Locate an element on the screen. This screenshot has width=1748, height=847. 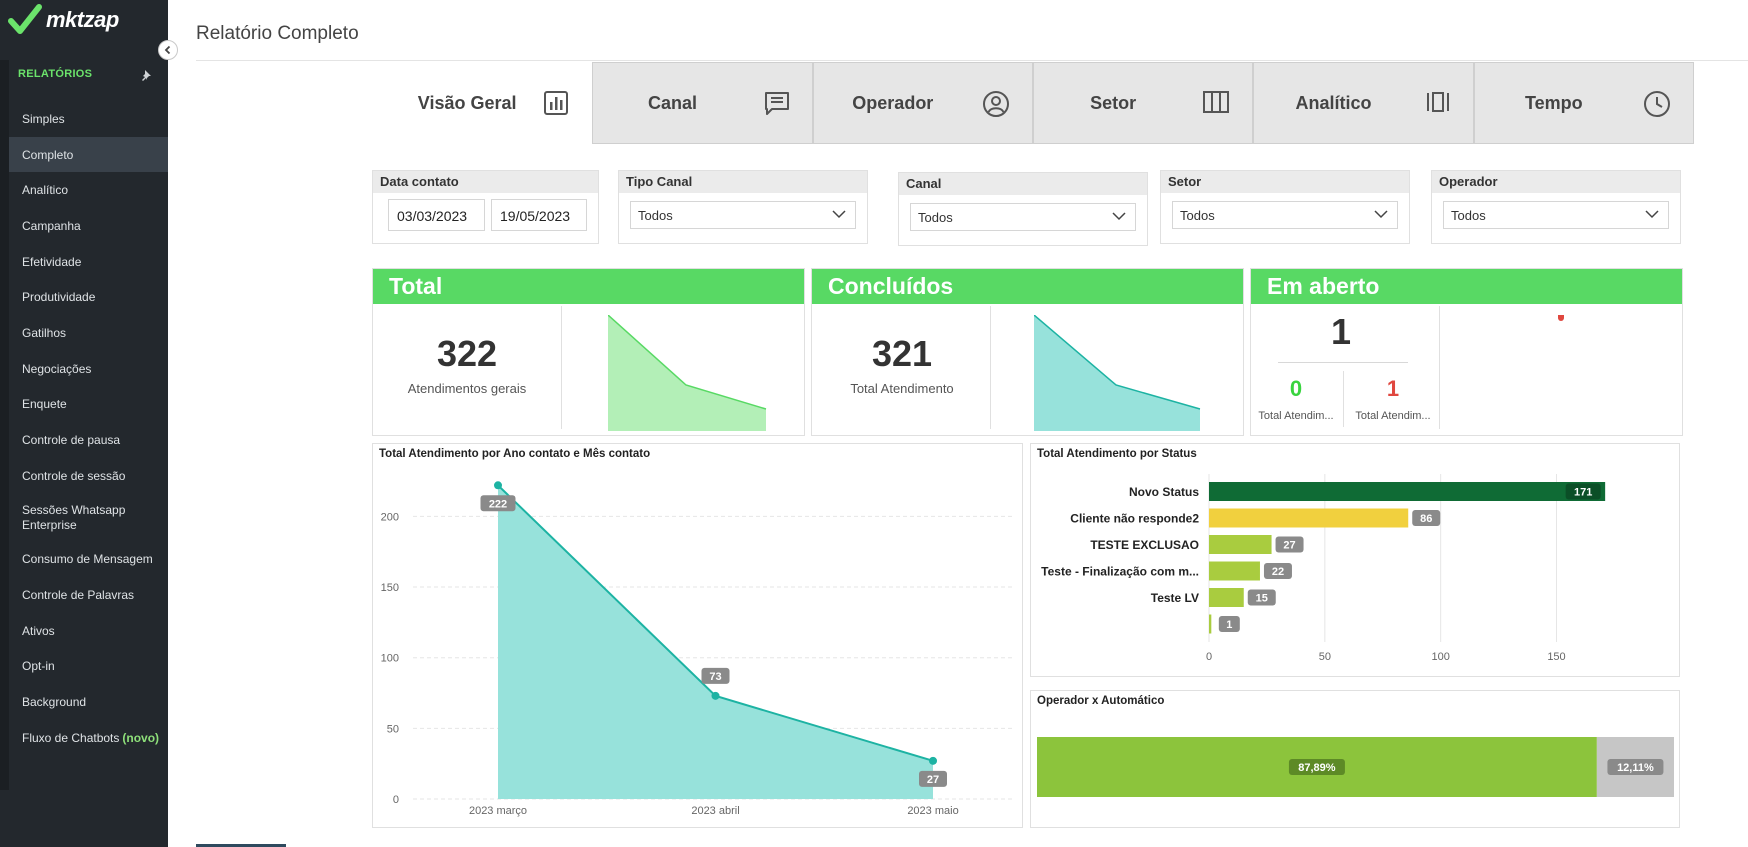
sparkline-dot is located at coordinates (1561, 318).